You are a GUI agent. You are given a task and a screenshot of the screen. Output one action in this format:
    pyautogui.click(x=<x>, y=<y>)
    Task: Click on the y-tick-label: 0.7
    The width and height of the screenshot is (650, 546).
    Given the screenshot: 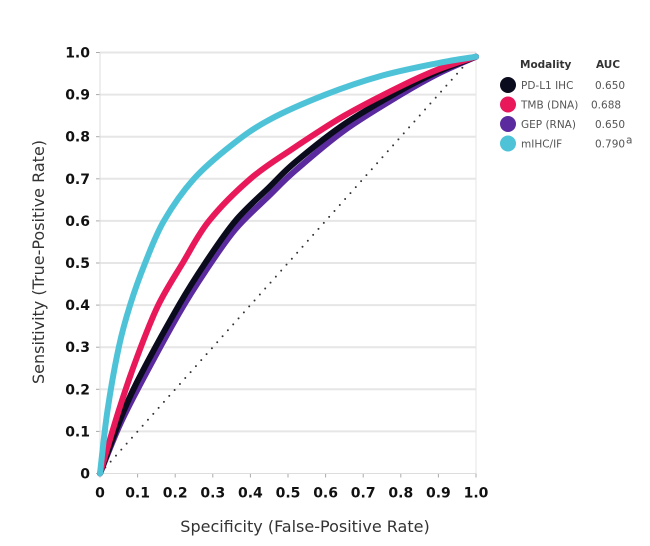 What is the action you would take?
    pyautogui.click(x=77, y=180)
    